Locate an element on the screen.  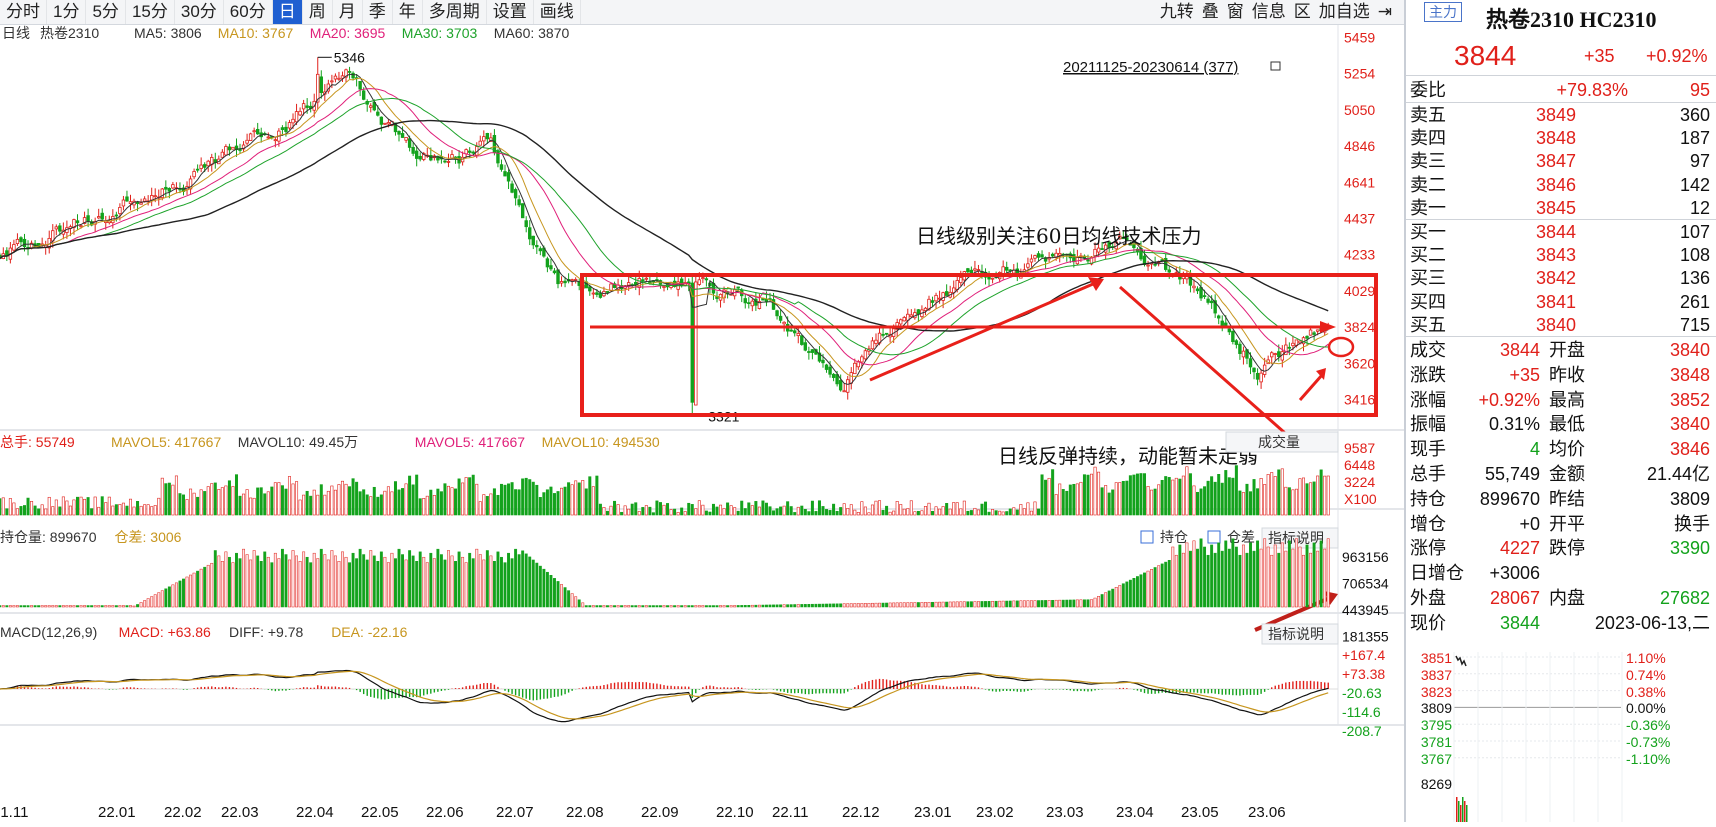
period-tab-8: 月 is located at coordinates (348, 12).